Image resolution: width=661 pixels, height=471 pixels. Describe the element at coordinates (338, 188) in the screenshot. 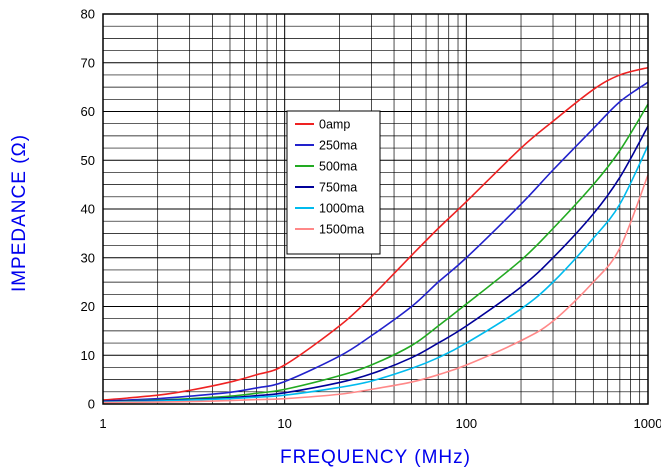

I see `legend-label-750ma: 750ma` at that location.